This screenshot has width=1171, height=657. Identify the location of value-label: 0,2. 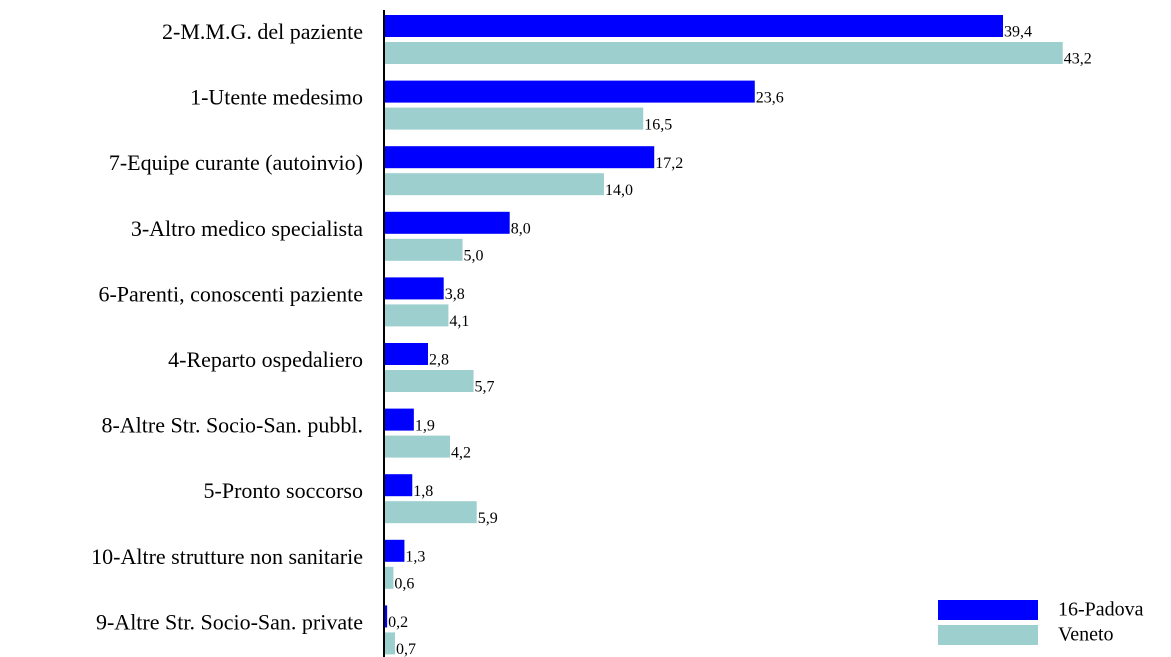
(398, 622).